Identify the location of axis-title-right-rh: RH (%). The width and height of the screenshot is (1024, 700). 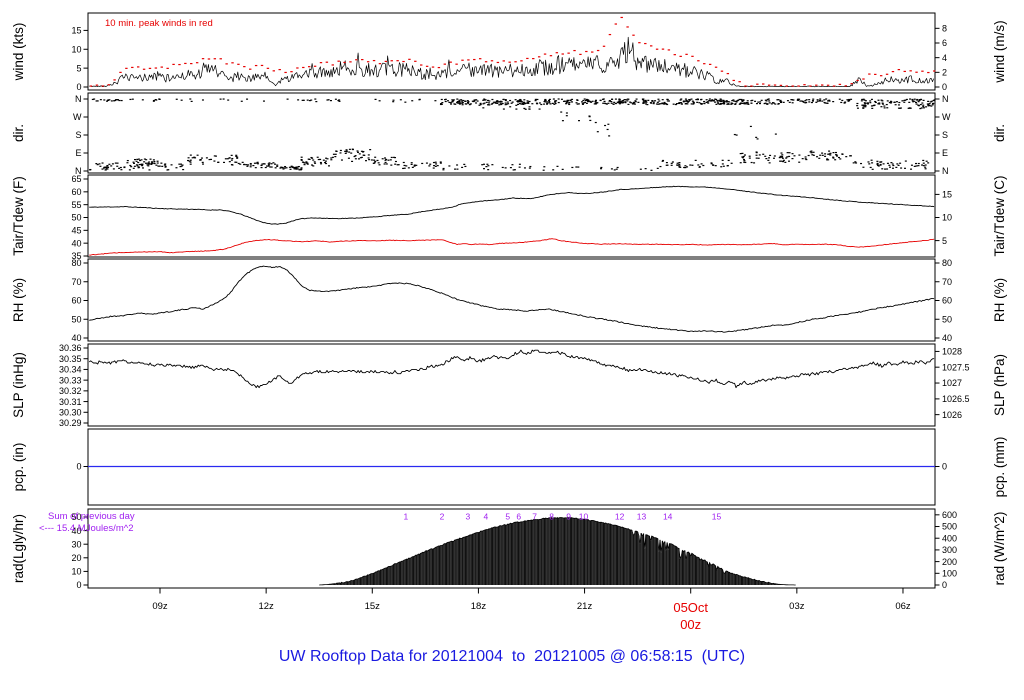
(999, 300).